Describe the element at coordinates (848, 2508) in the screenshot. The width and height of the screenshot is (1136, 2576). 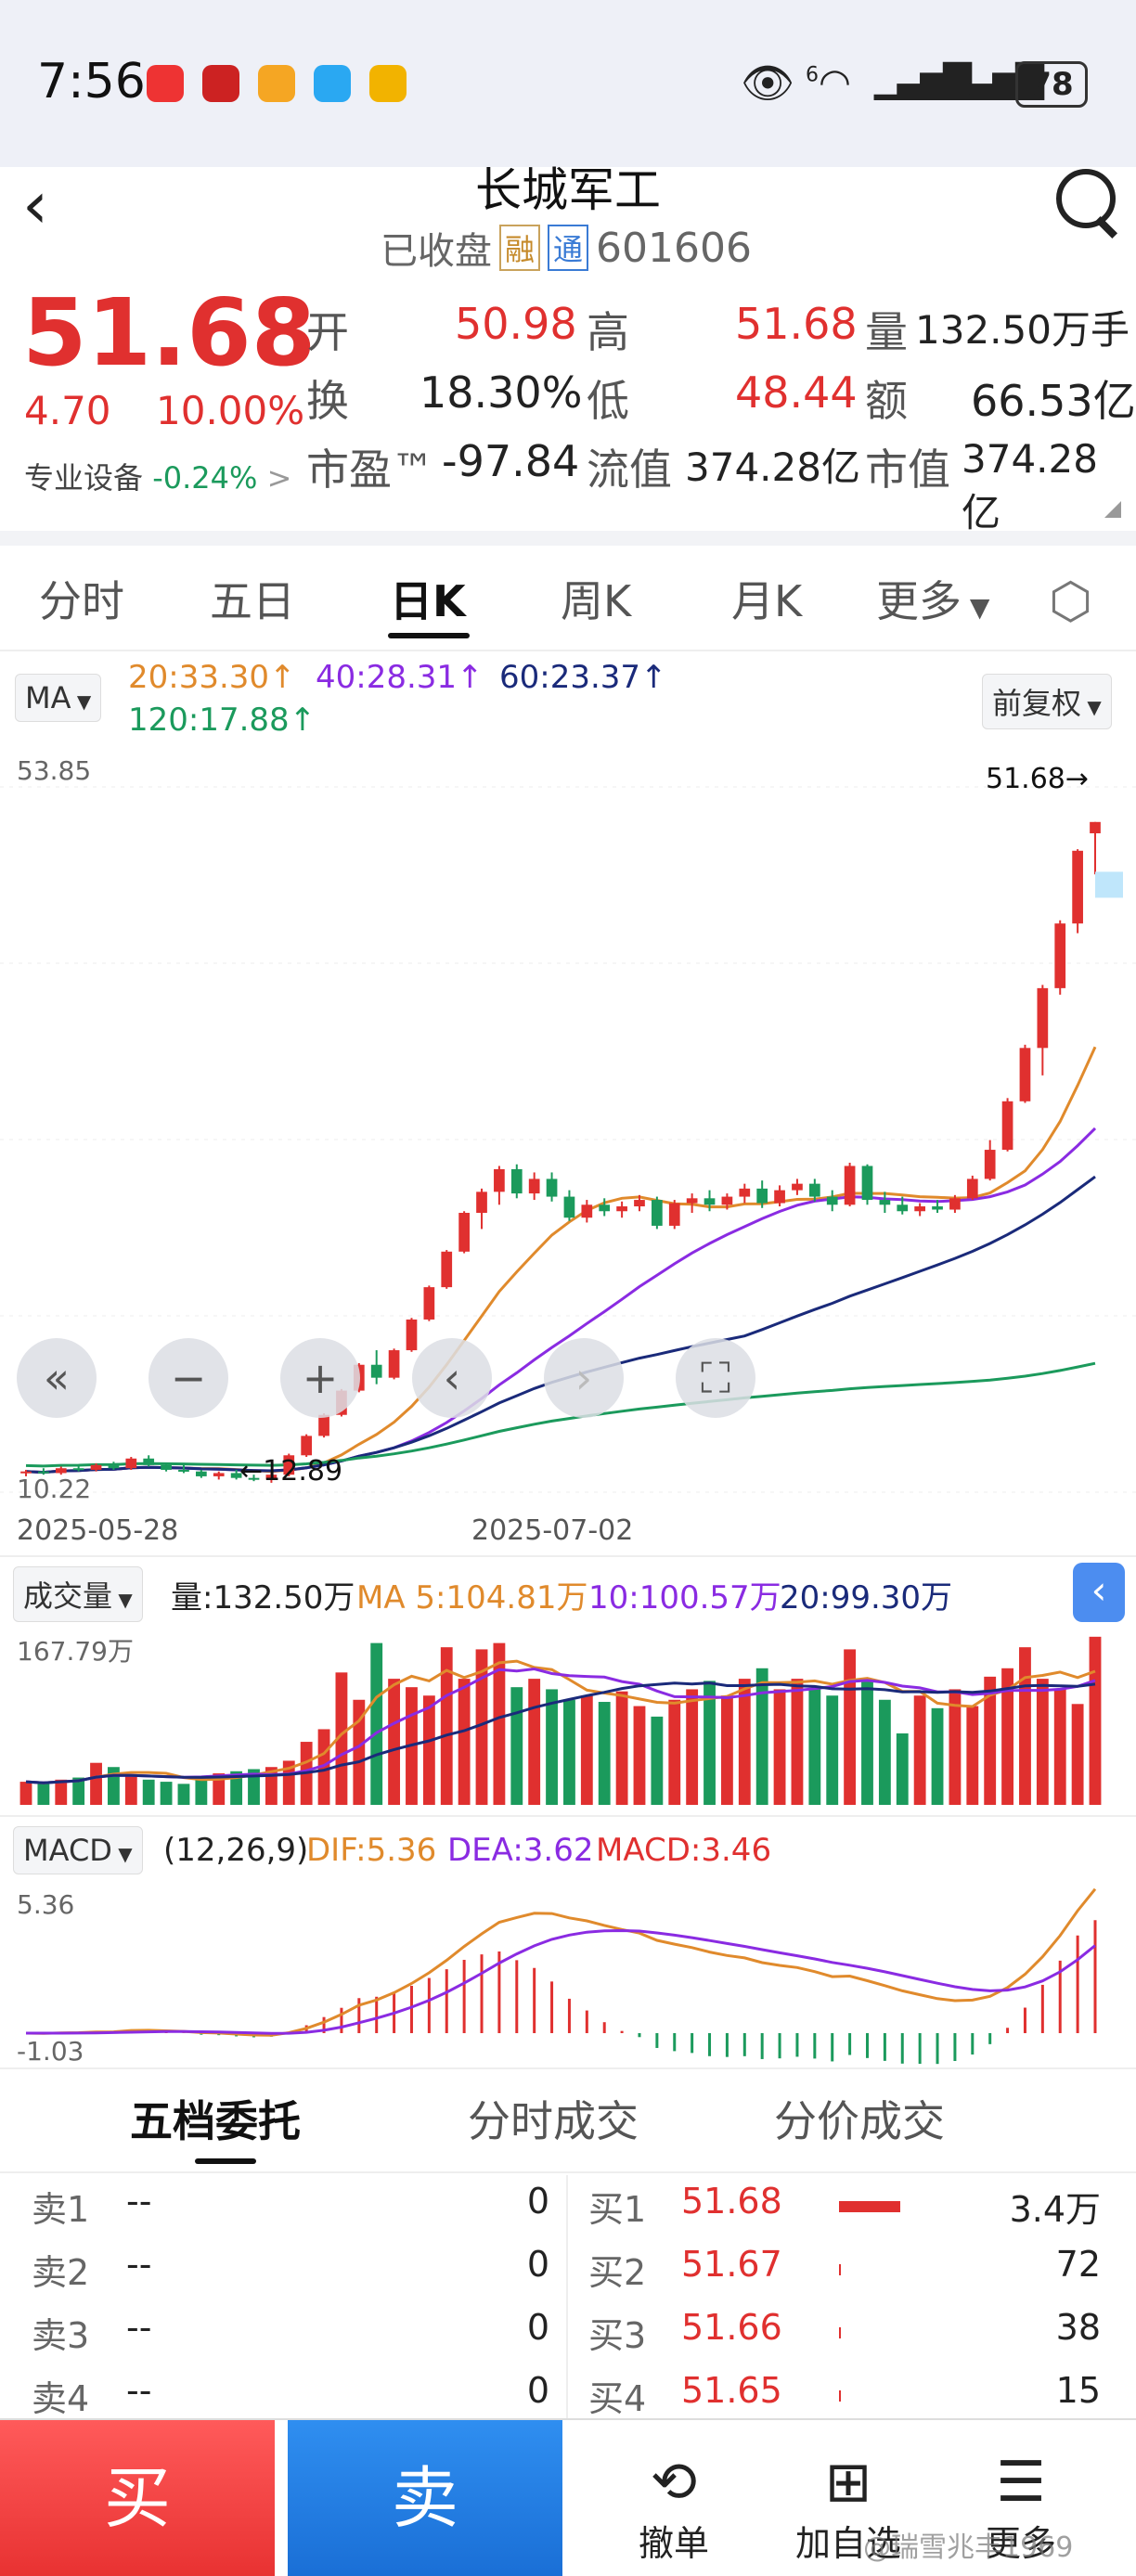
I see `add-watchlist-button: ⊞ 加自选` at that location.